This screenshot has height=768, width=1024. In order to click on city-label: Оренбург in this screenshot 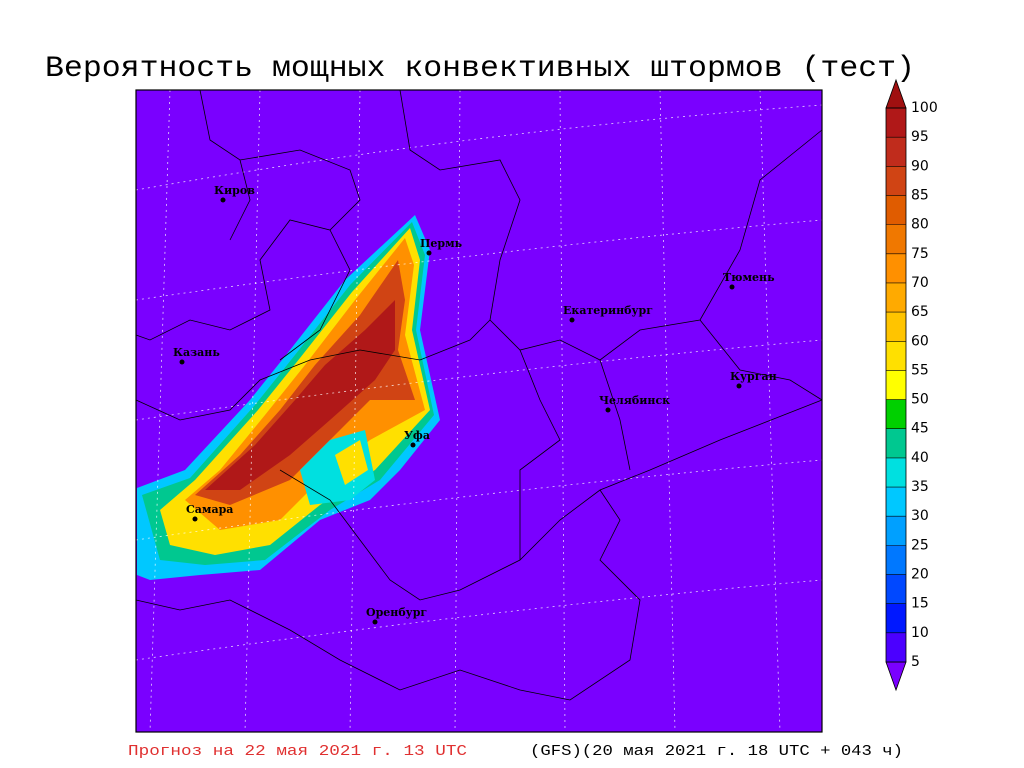, I will do `click(396, 612)`.